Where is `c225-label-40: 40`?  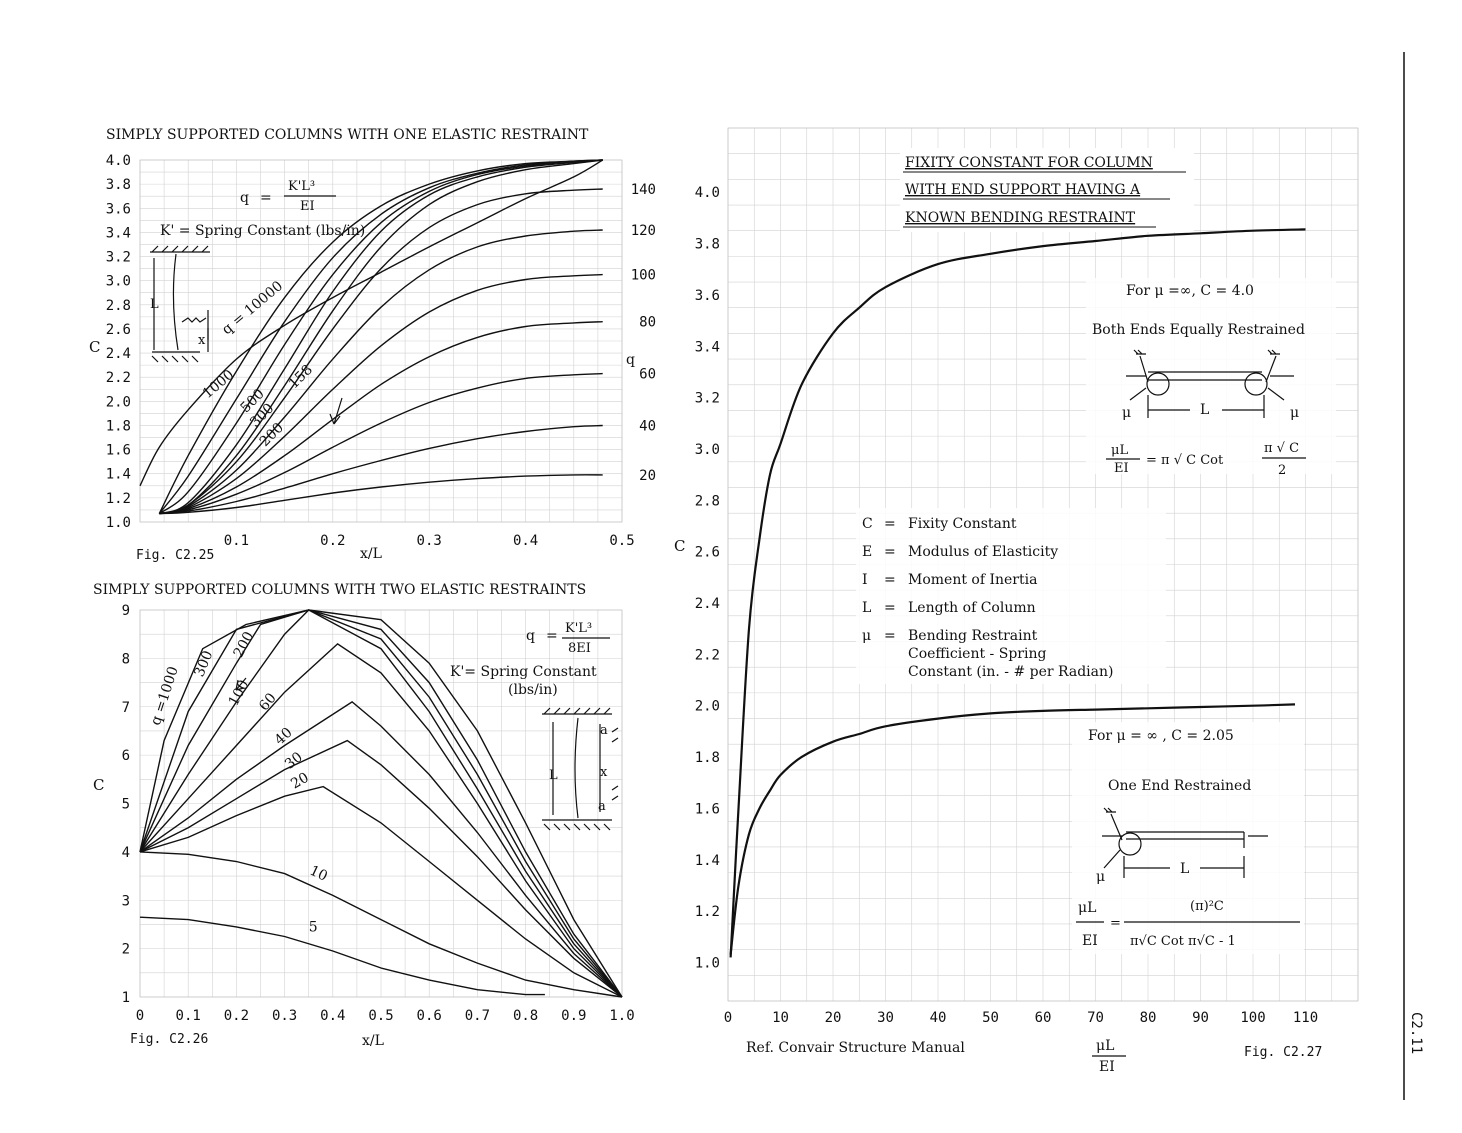 c225-label-40: 40 is located at coordinates (647, 426).